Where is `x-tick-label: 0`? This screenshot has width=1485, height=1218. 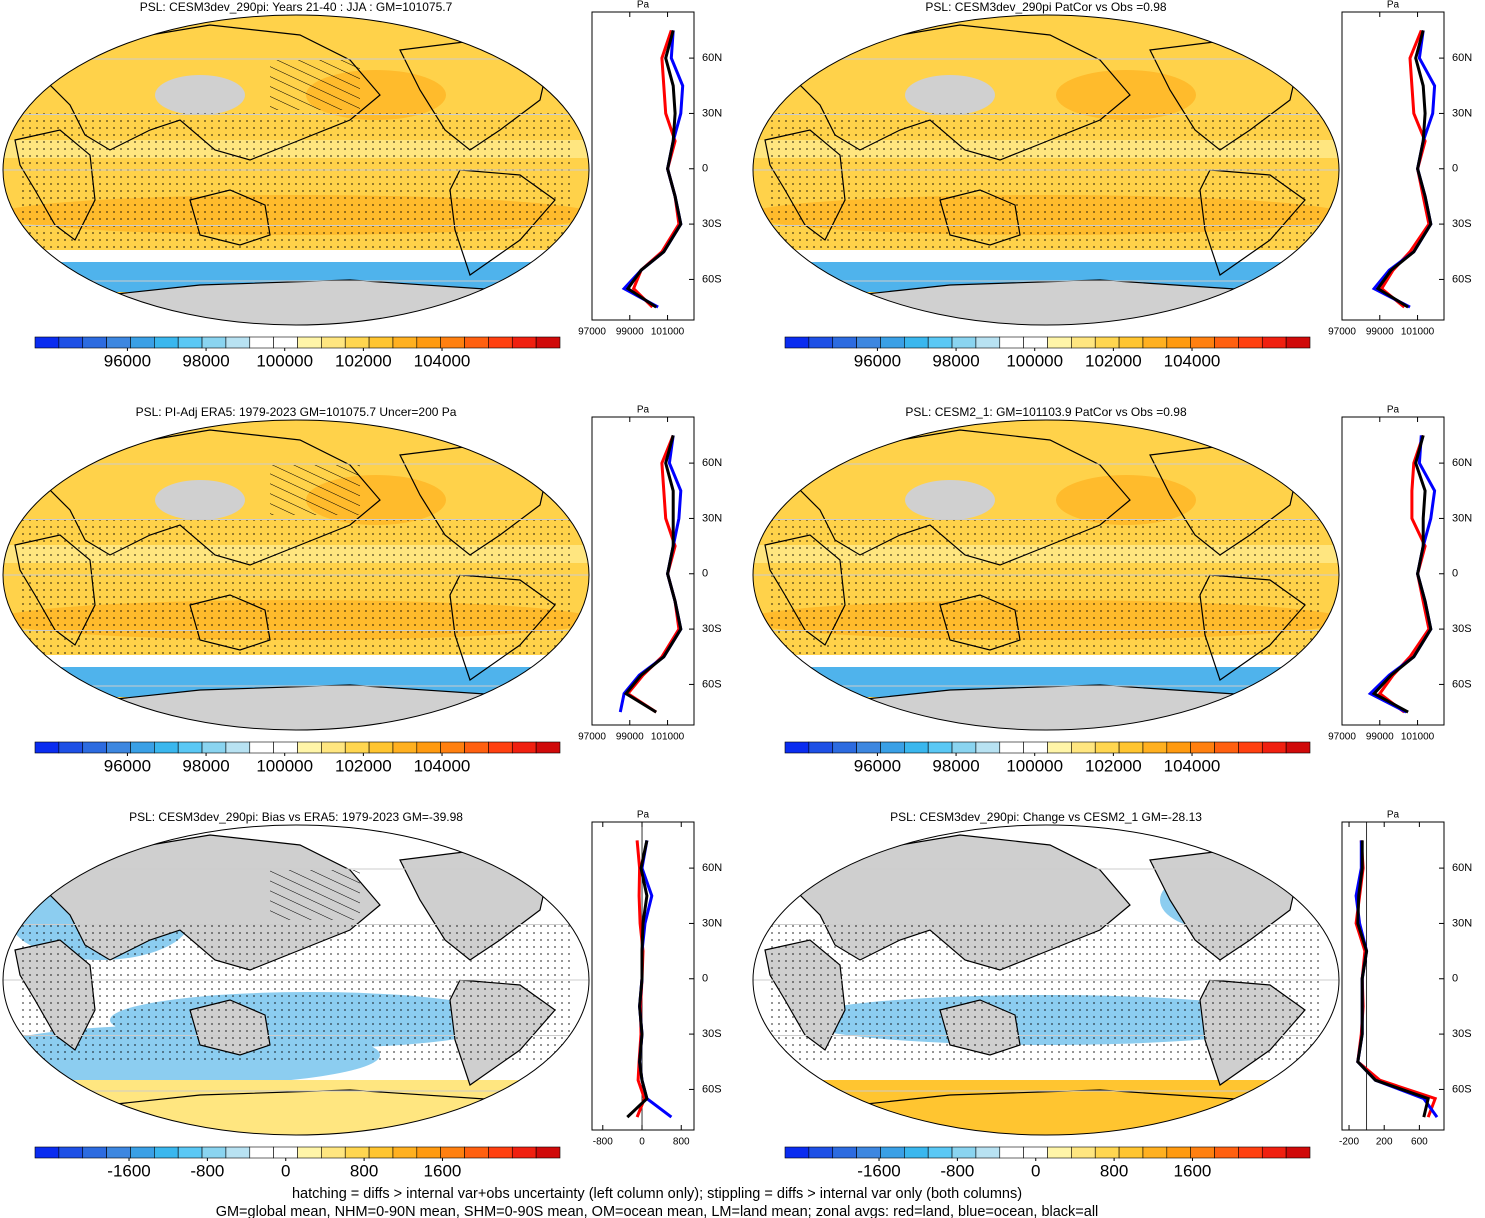 x-tick-label: 0 is located at coordinates (642, 1142).